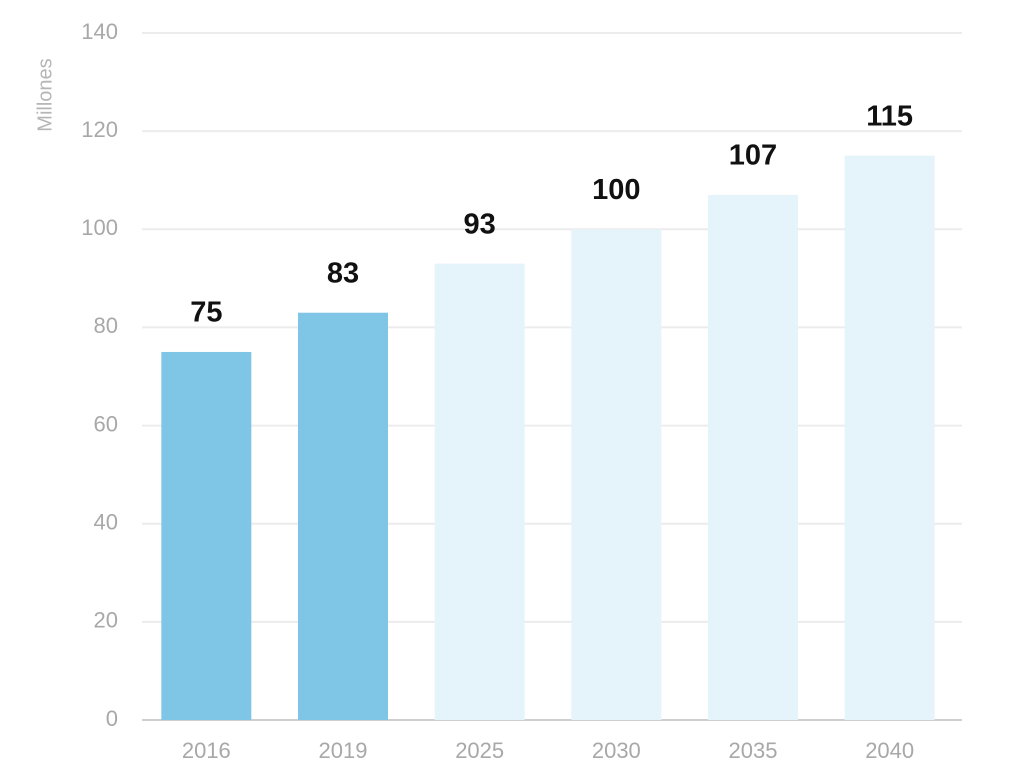 The height and width of the screenshot is (783, 1024). Describe the element at coordinates (889, 750) in the screenshot. I see `x-tick-label: 2040` at that location.